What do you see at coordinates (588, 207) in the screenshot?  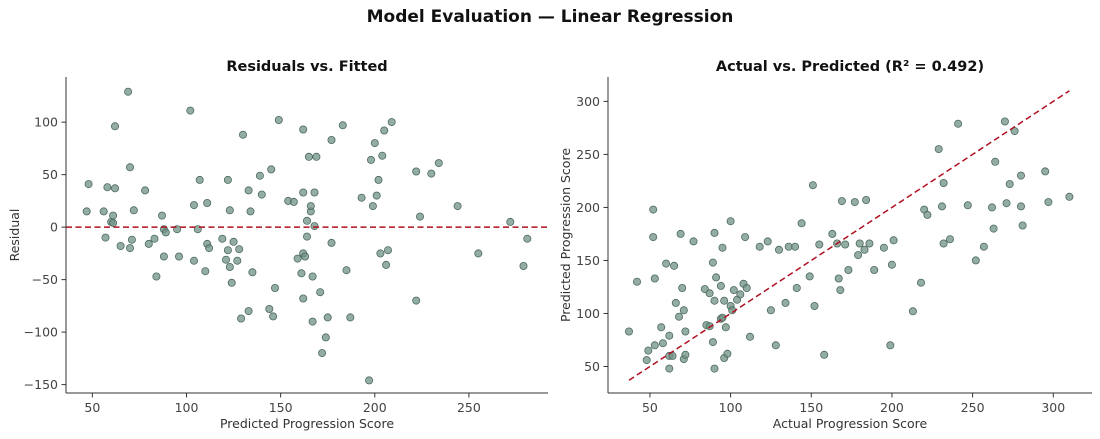 I see `actual-vs-predicted-plot-ytick-label: 200` at bounding box center [588, 207].